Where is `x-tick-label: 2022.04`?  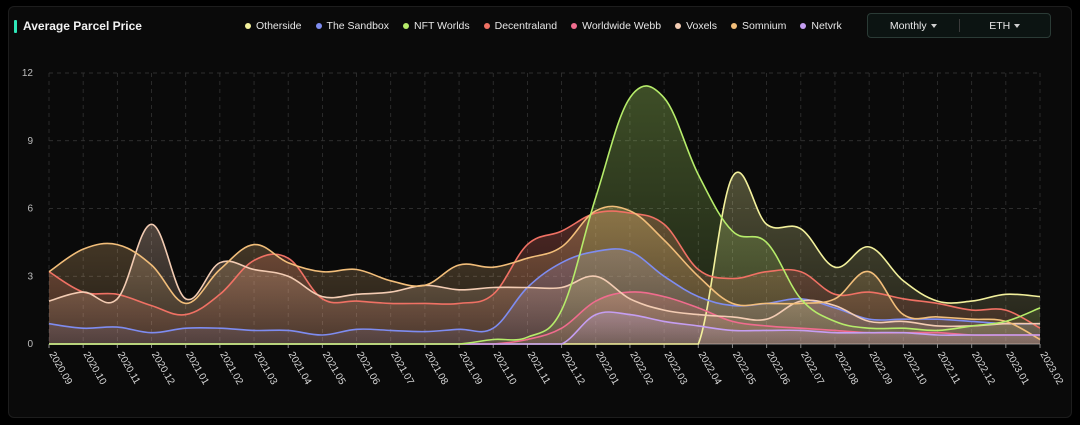 x-tick-label: 2022.04 is located at coordinates (710, 368).